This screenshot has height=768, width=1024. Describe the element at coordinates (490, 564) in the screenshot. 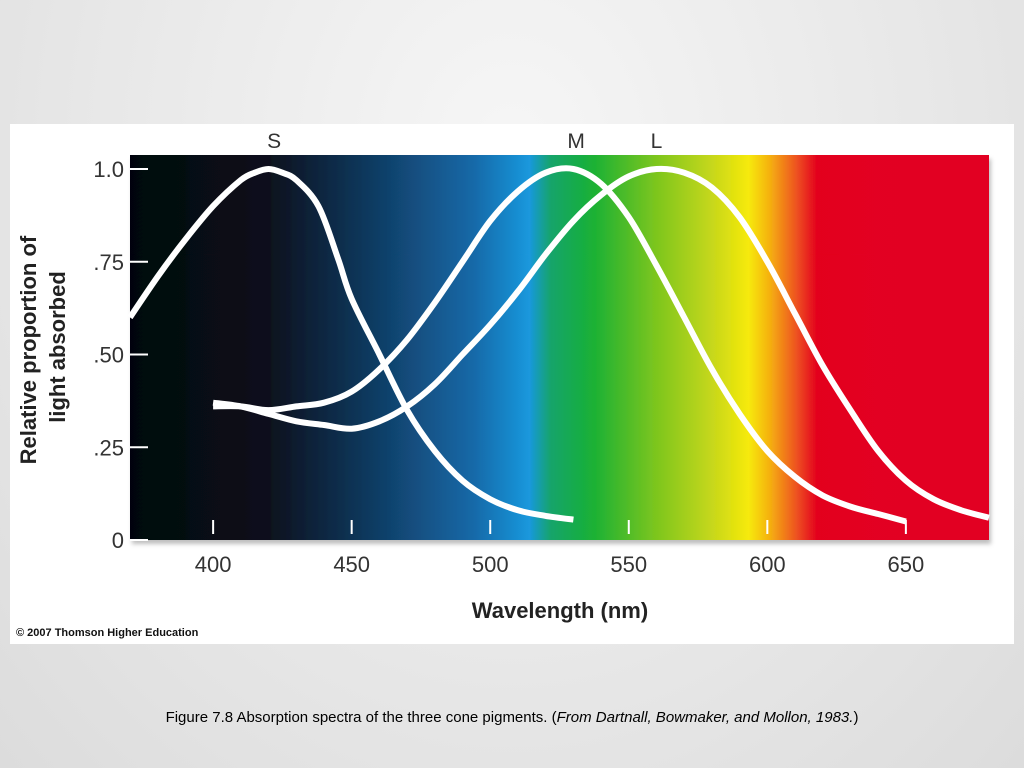

I see `x-tick-label-2: 500` at that location.